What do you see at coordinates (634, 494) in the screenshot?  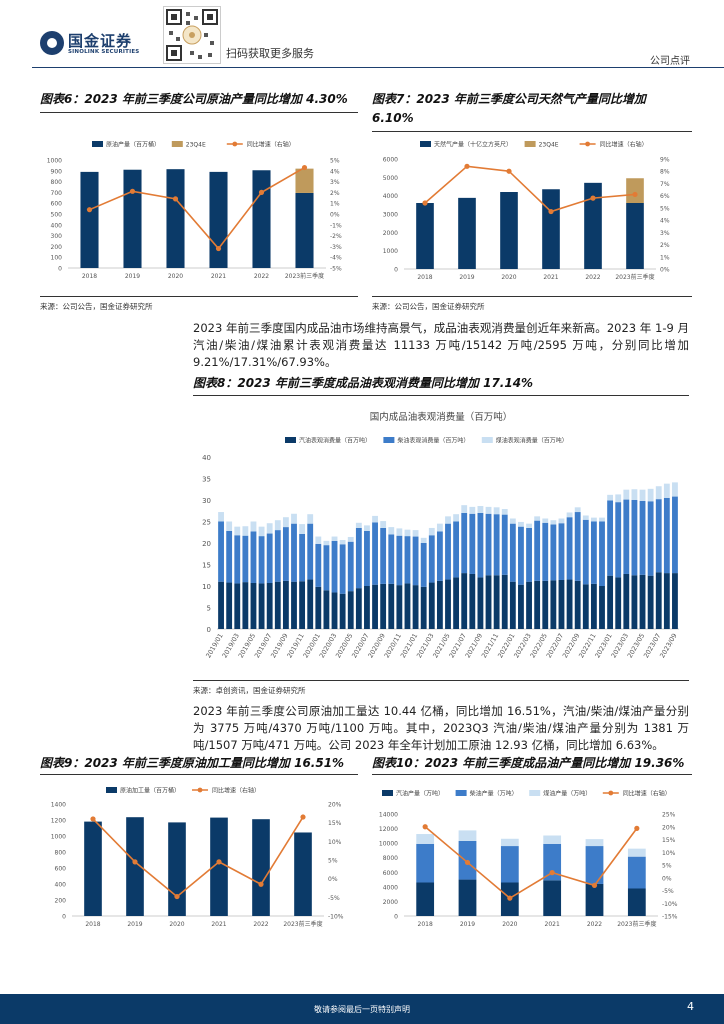 I see `fig8-bar-2-2023/04` at bounding box center [634, 494].